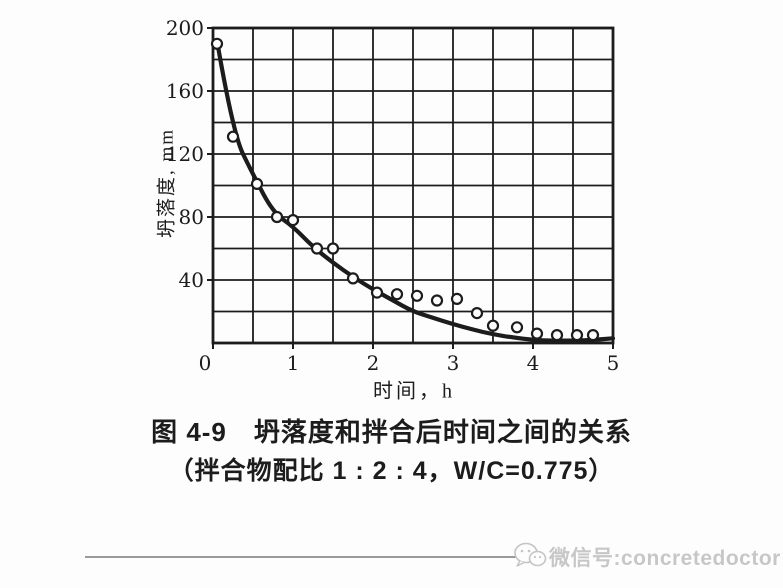 The image size is (783, 588). What do you see at coordinates (530, 557) in the screenshot?
I see `wechat-icon` at bounding box center [530, 557].